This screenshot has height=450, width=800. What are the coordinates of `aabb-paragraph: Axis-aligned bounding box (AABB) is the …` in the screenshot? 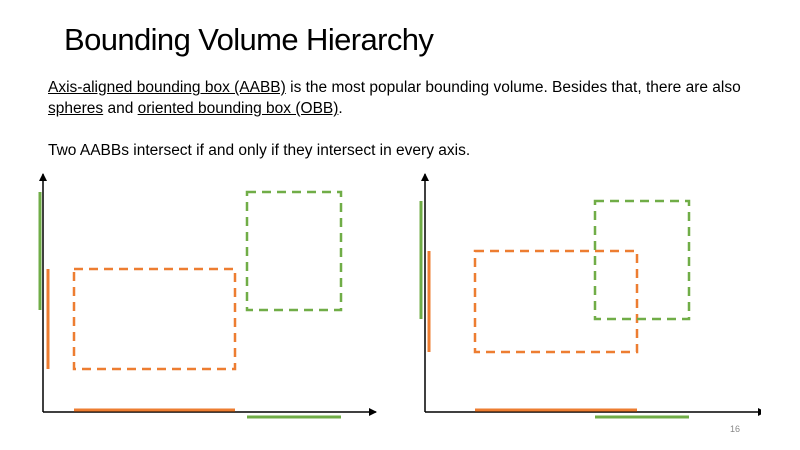 It's located at (398, 98).